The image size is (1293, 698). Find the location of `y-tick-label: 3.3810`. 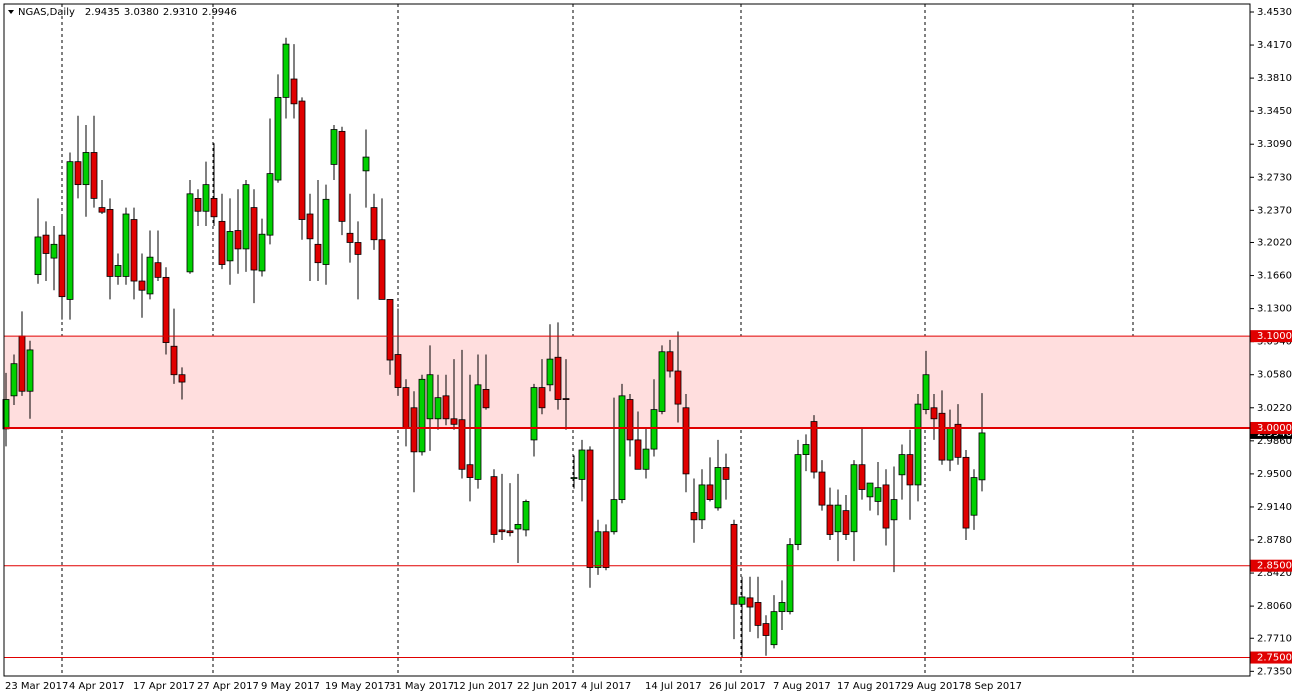

y-tick-label: 3.3810 is located at coordinates (1274, 78).